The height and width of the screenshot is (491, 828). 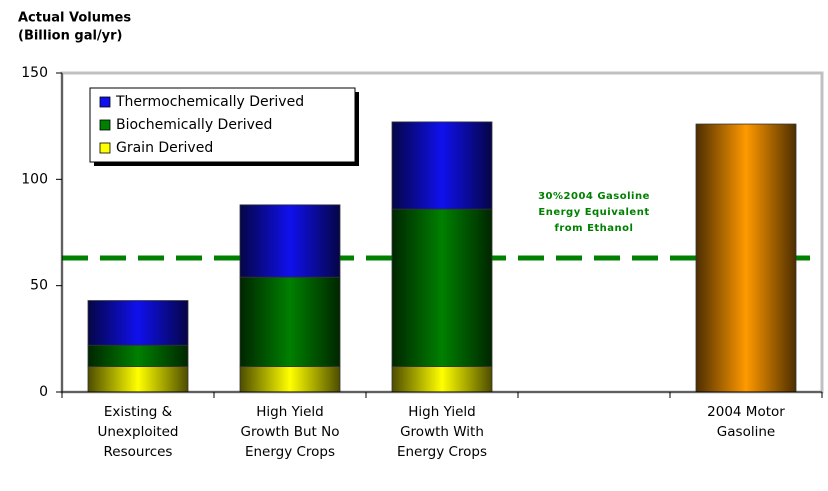 I want to click on x-tick-label: Unexploited, so click(x=138, y=432).